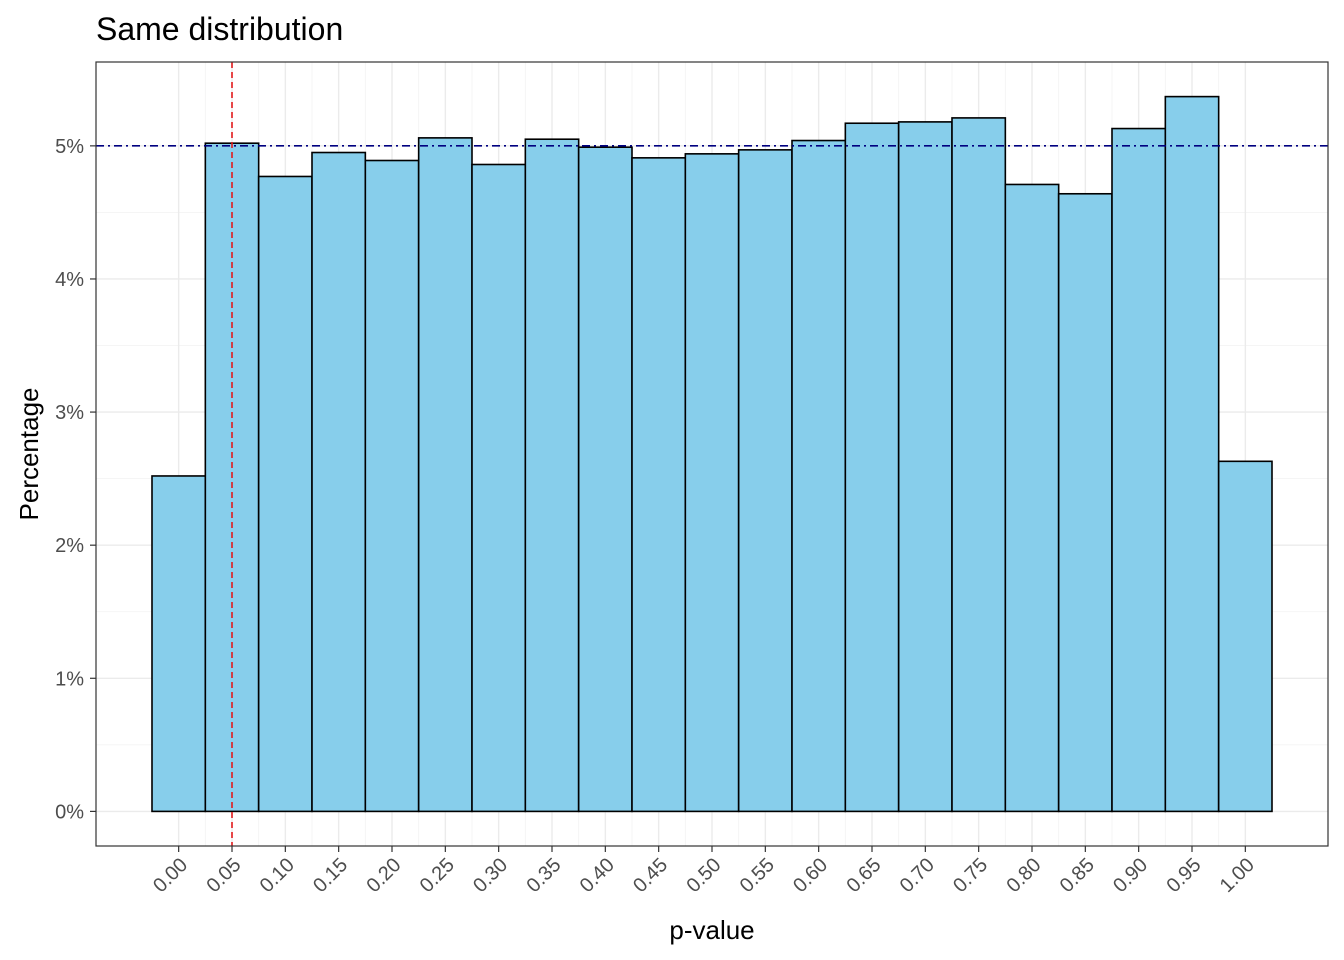 The image size is (1344, 960). I want to click on chart-title: Same distribution, so click(219, 29).